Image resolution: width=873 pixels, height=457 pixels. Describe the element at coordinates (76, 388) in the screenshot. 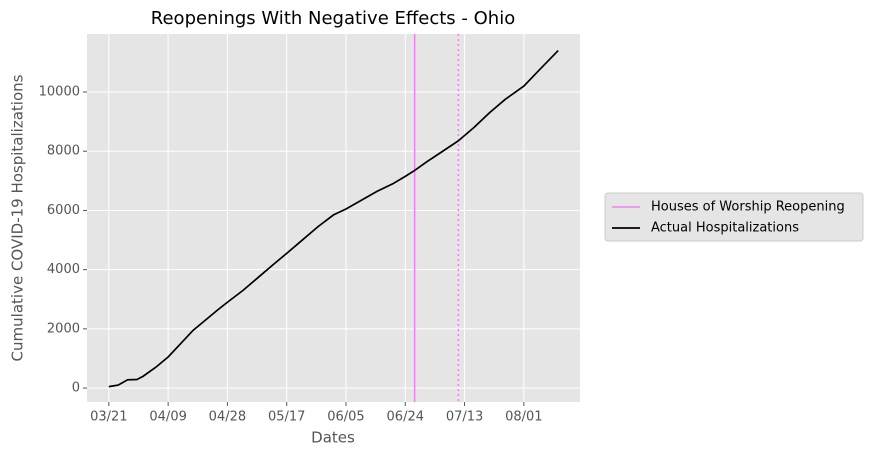

I see `y-tick-label: 0` at that location.